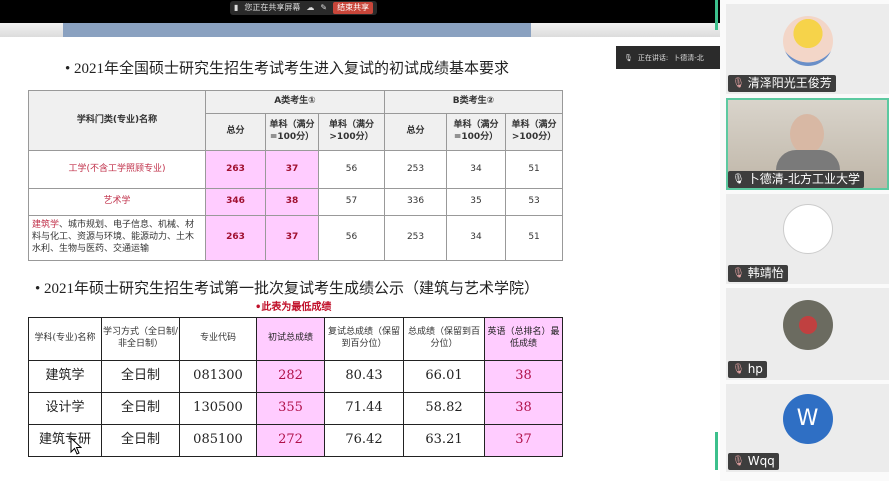  Describe the element at coordinates (444, 408) in the screenshot. I see `cell: 58.82` at that location.